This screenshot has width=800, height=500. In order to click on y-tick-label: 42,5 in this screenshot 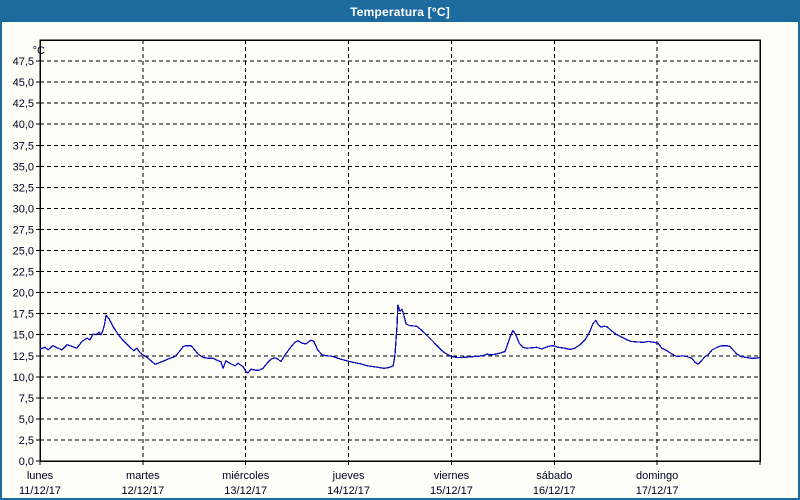, I will do `click(23, 104)`.